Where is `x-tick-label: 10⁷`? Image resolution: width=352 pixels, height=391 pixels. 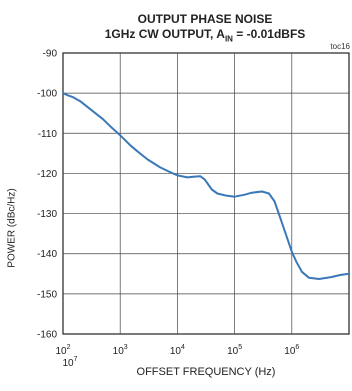
x-tick-label: 10⁷ is located at coordinates (69, 362).